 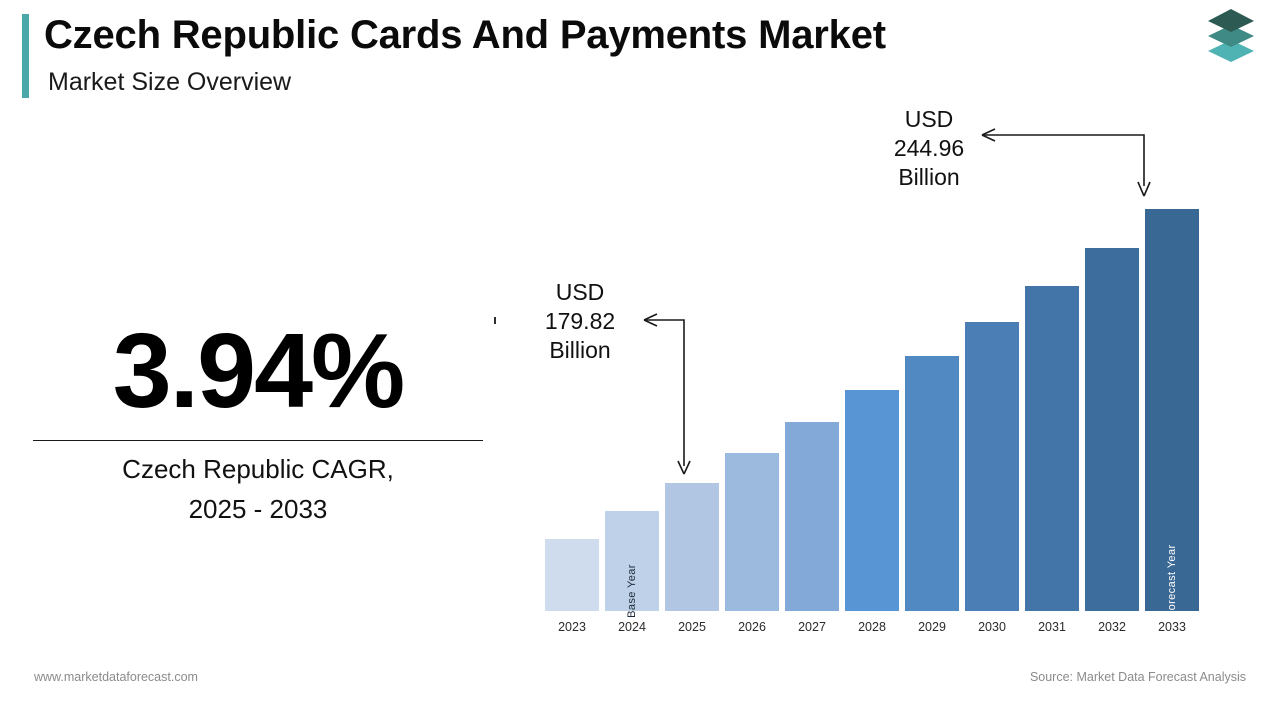 I want to click on bar-2031, so click(x=1052, y=448).